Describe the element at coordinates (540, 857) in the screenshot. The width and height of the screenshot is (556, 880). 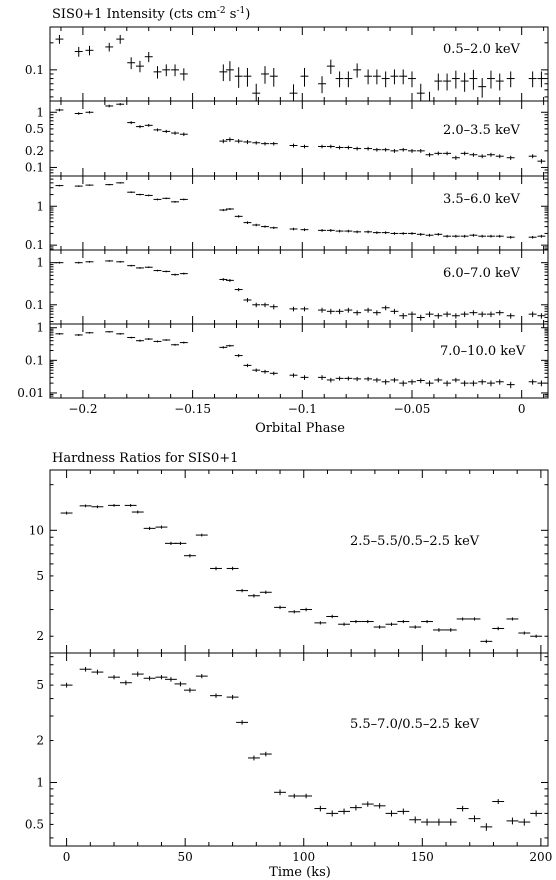
I see `x-tick-label: 200` at that location.